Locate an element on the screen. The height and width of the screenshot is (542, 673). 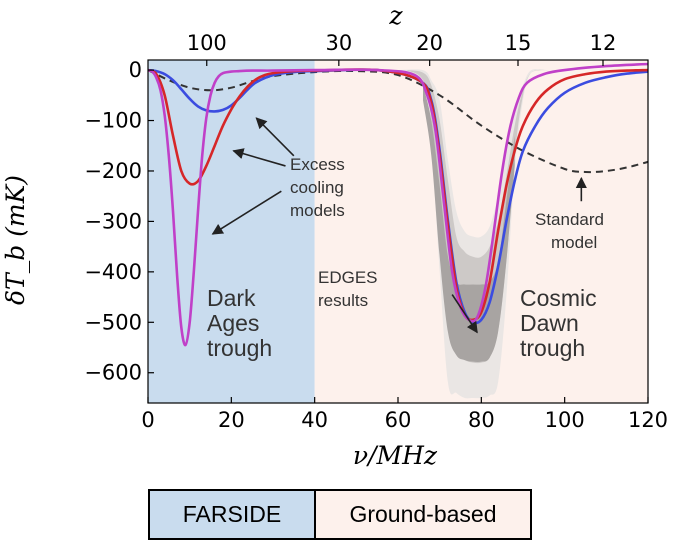
x-tick-label: 100 is located at coordinates (565, 420).